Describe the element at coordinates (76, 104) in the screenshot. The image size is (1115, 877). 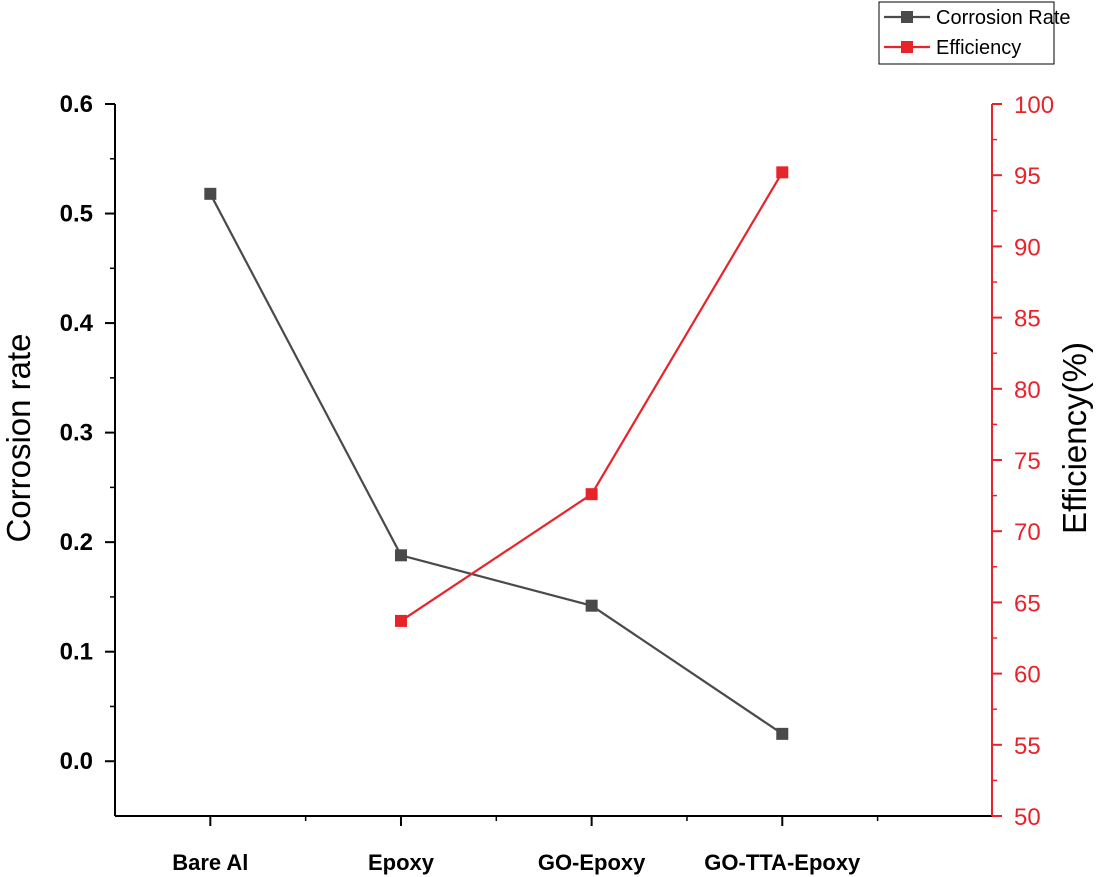
I see `y-tick-label: 0.6` at that location.